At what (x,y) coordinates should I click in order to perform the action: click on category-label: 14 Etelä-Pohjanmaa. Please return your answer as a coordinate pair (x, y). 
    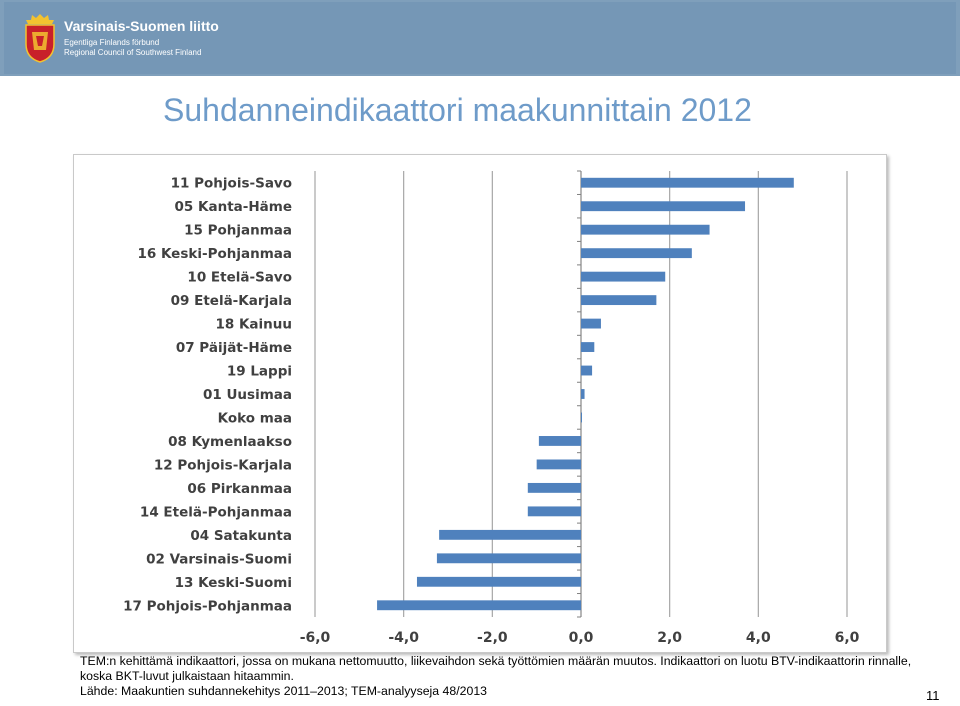
    Looking at the image, I should click on (216, 512).